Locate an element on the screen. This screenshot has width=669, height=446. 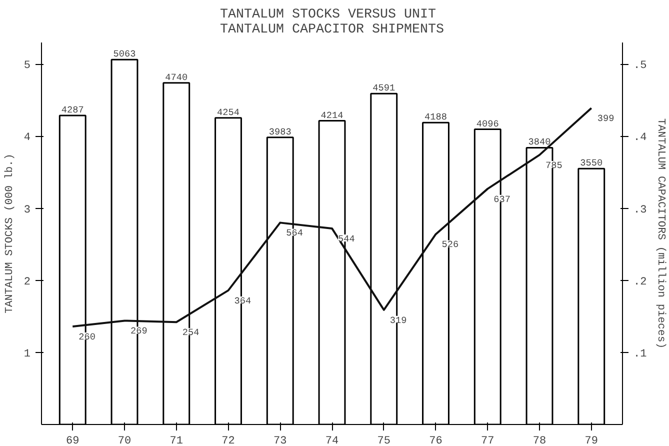
x-tick-label: 69 is located at coordinates (73, 441).